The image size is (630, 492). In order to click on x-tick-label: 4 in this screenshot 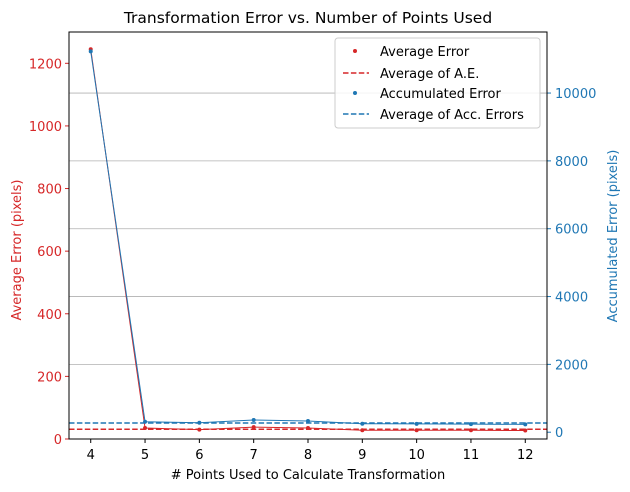, I will do `click(91, 455)`.